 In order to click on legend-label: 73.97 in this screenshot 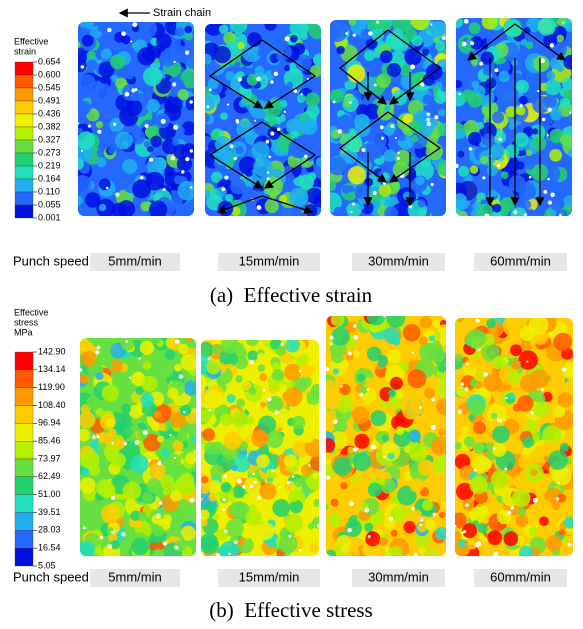, I will do `click(49, 458)`.